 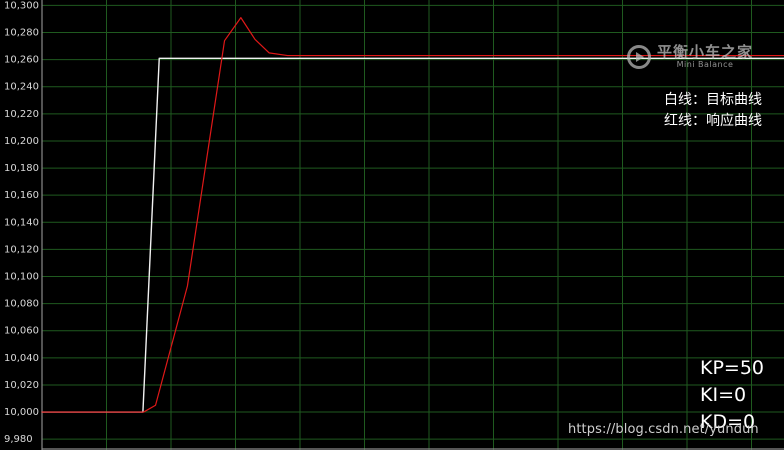 I want to click on source-watermark: https://blog.csdn.net/yundun, so click(x=663, y=429).